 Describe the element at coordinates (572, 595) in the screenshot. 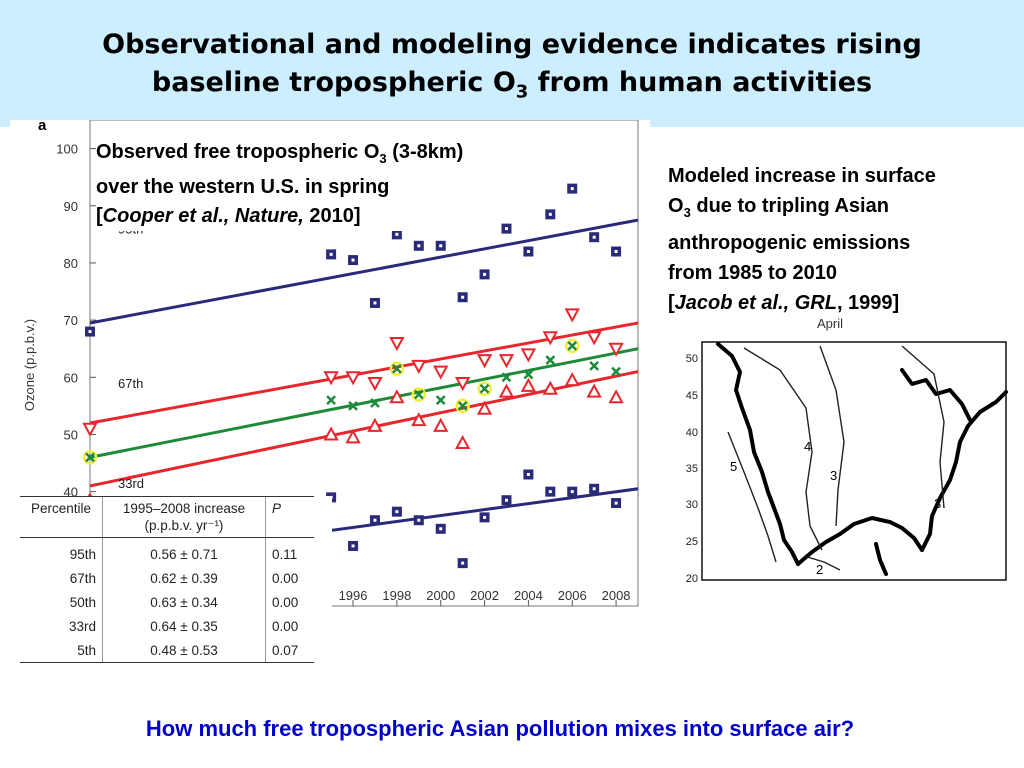

I see `x-tick-label: 2006` at that location.